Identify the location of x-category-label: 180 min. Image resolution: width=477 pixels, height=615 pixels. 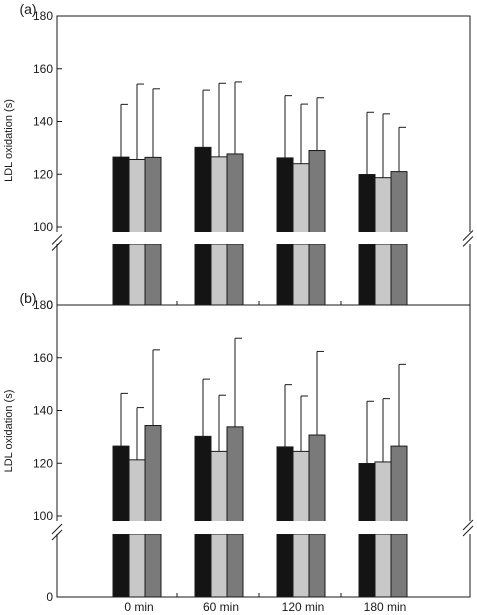
(385, 607).